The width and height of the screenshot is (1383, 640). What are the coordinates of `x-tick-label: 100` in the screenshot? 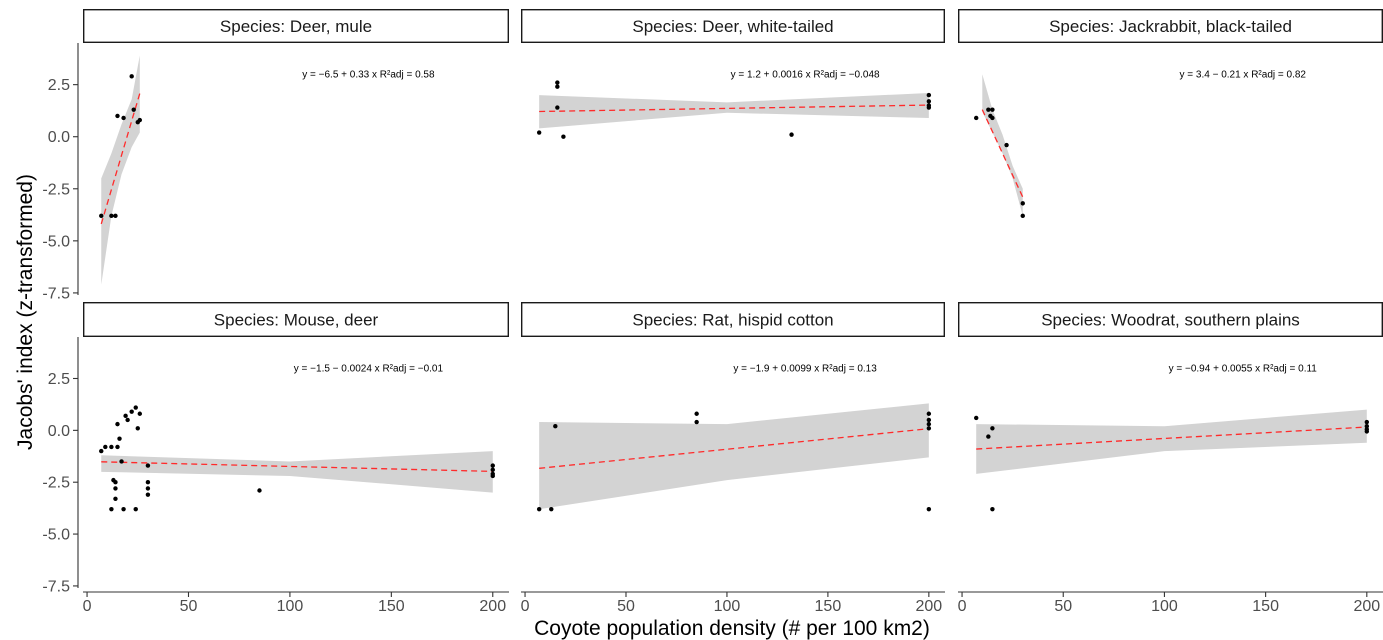 It's located at (727, 606).